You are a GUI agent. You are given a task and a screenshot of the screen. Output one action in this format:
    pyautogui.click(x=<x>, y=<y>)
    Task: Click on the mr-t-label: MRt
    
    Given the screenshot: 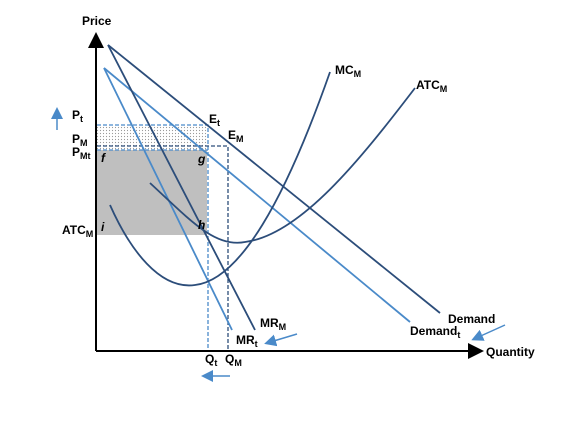 What is the action you would take?
    pyautogui.click(x=247, y=341)
    